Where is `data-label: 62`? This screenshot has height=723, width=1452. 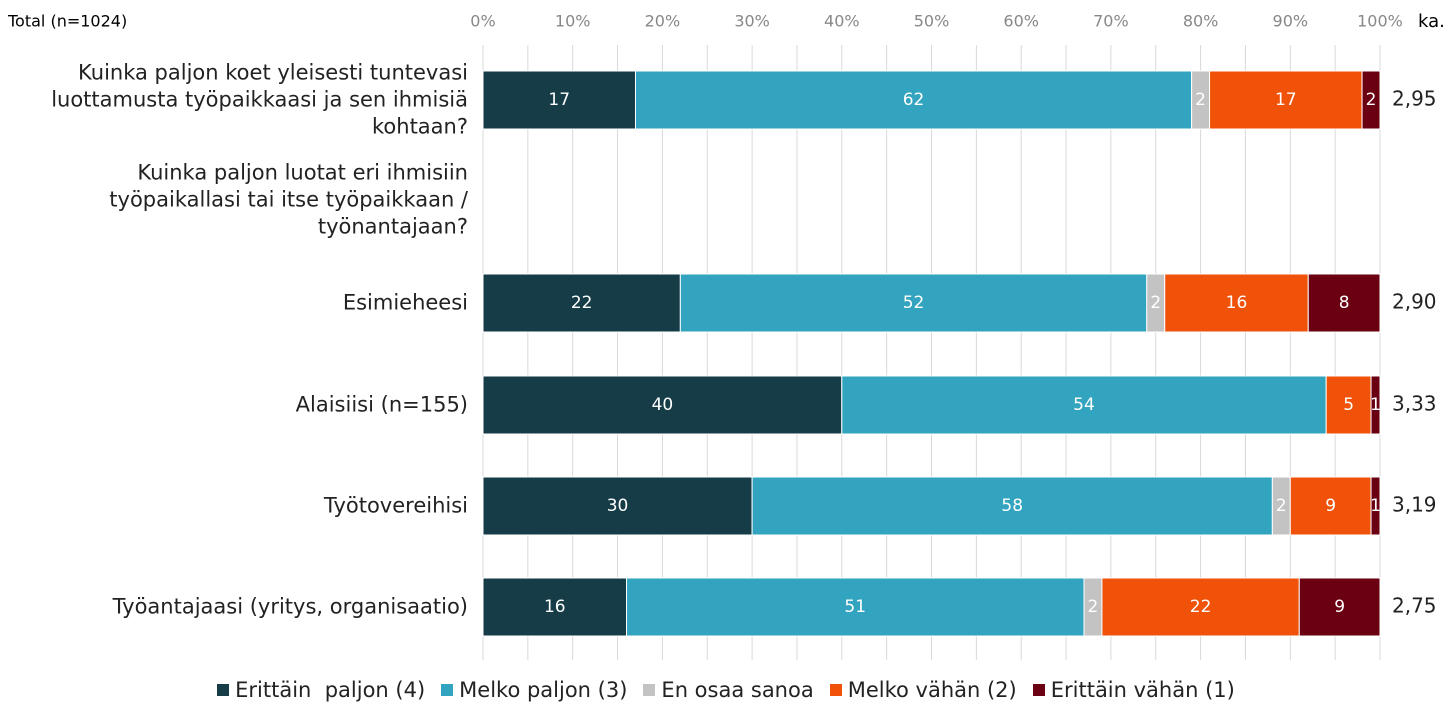 data-label: 62 is located at coordinates (914, 100).